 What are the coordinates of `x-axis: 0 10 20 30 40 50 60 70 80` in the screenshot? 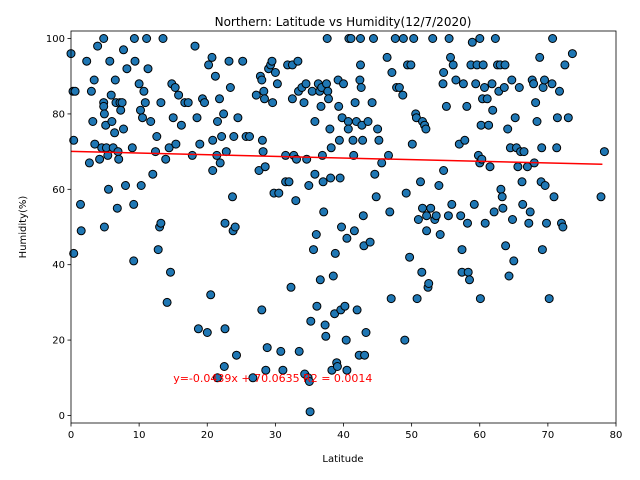 It's located at (345, 432).